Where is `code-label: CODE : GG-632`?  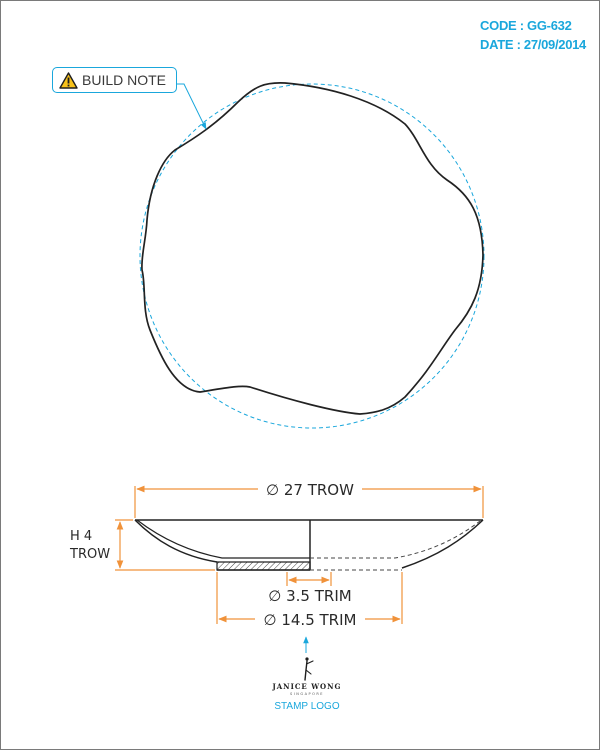
code-label: CODE : GG-632 is located at coordinates (526, 25).